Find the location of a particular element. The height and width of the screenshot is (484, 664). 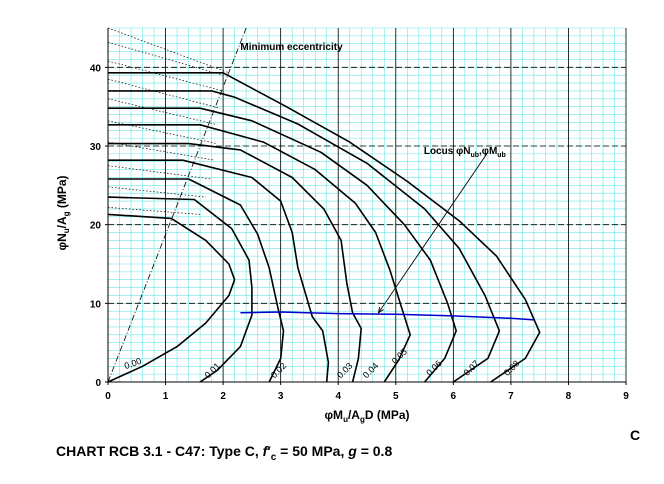

x-tick-label: 9 is located at coordinates (626, 396).